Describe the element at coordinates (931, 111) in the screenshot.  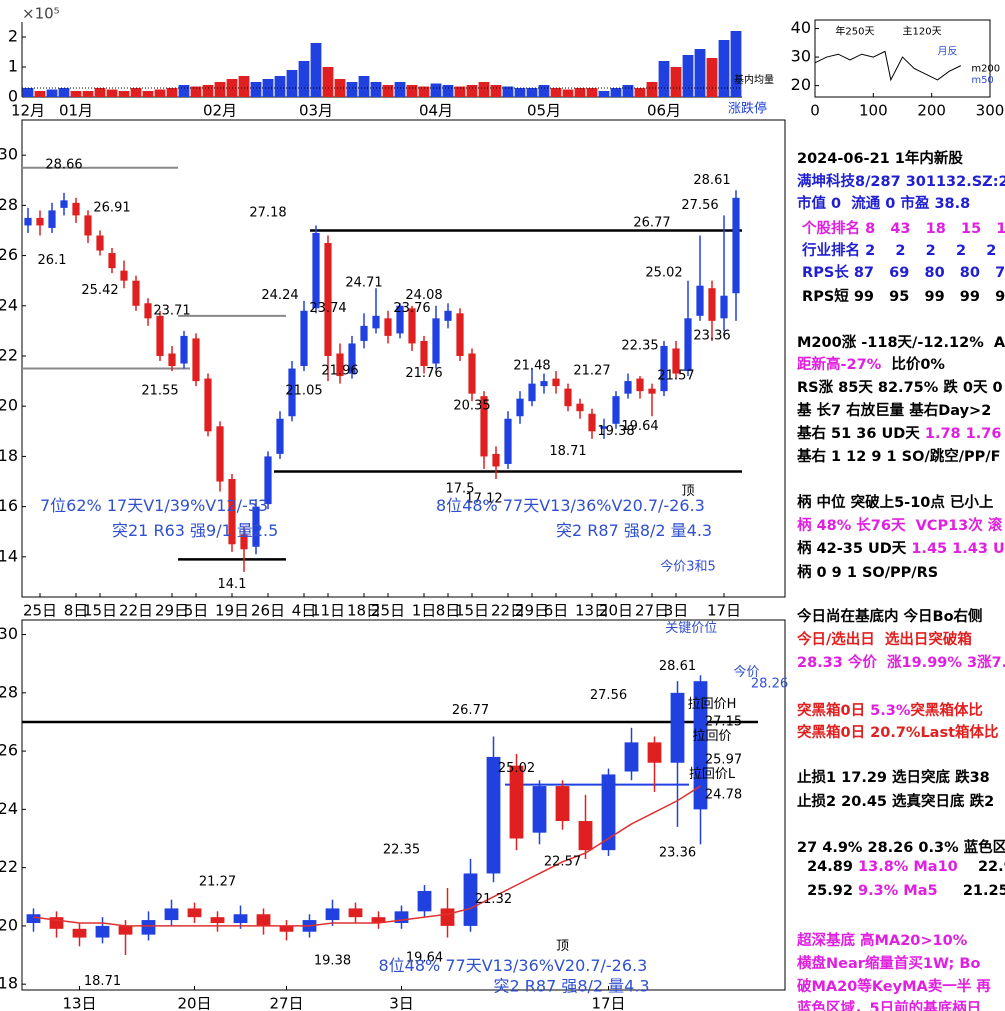
I see `x-tick-label: 200` at that location.